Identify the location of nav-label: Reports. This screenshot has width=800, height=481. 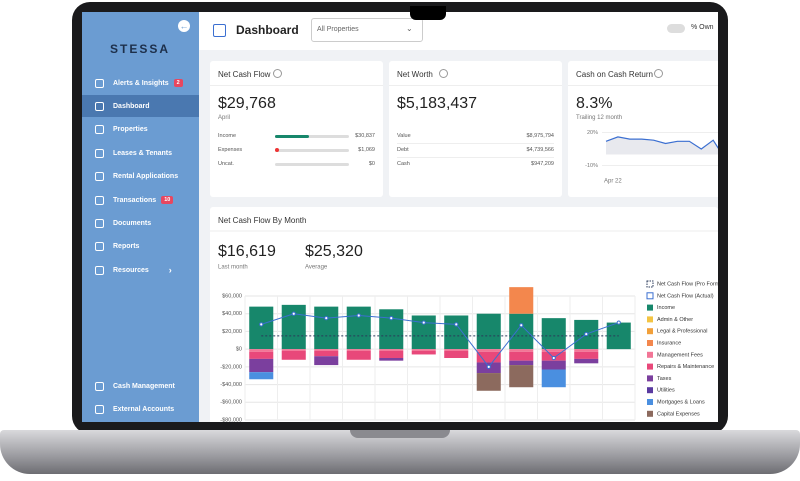
(126, 247).